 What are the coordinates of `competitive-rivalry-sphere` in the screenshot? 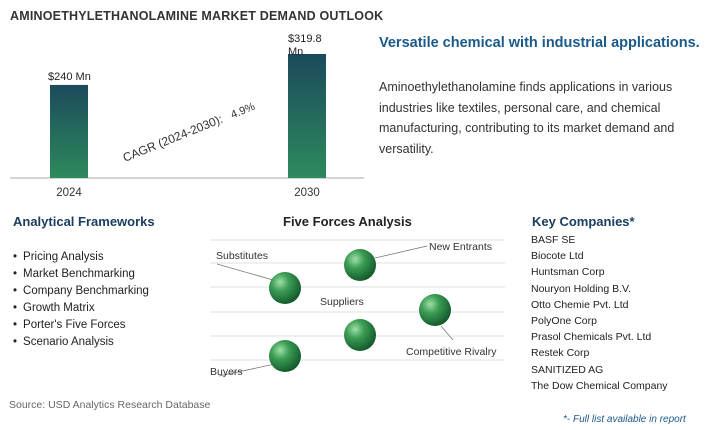 It's located at (360, 335).